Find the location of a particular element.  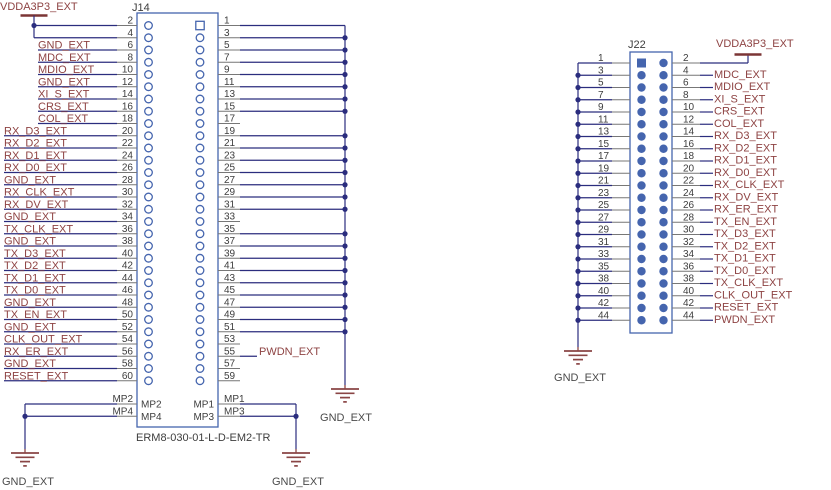

pin-number: 23 is located at coordinates (604, 193).